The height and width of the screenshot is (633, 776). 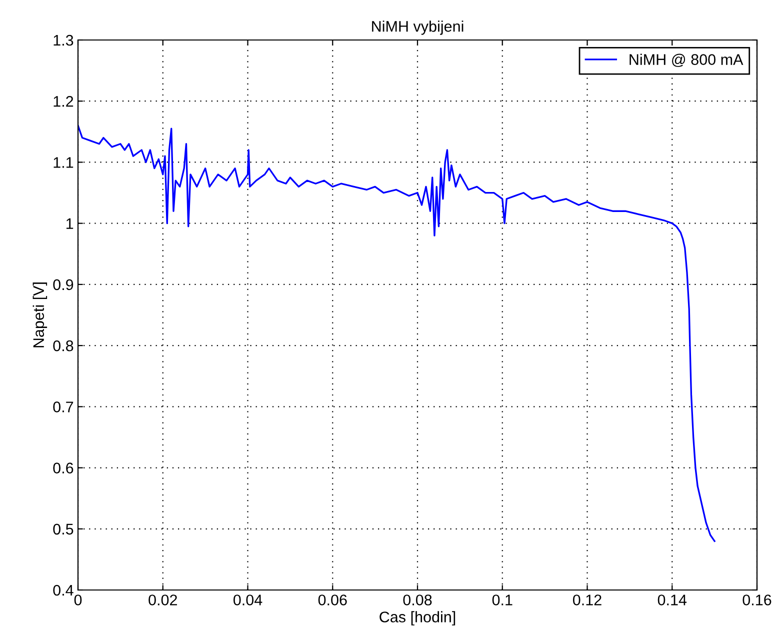 I want to click on x-tick-label: 0.1, so click(x=502, y=600).